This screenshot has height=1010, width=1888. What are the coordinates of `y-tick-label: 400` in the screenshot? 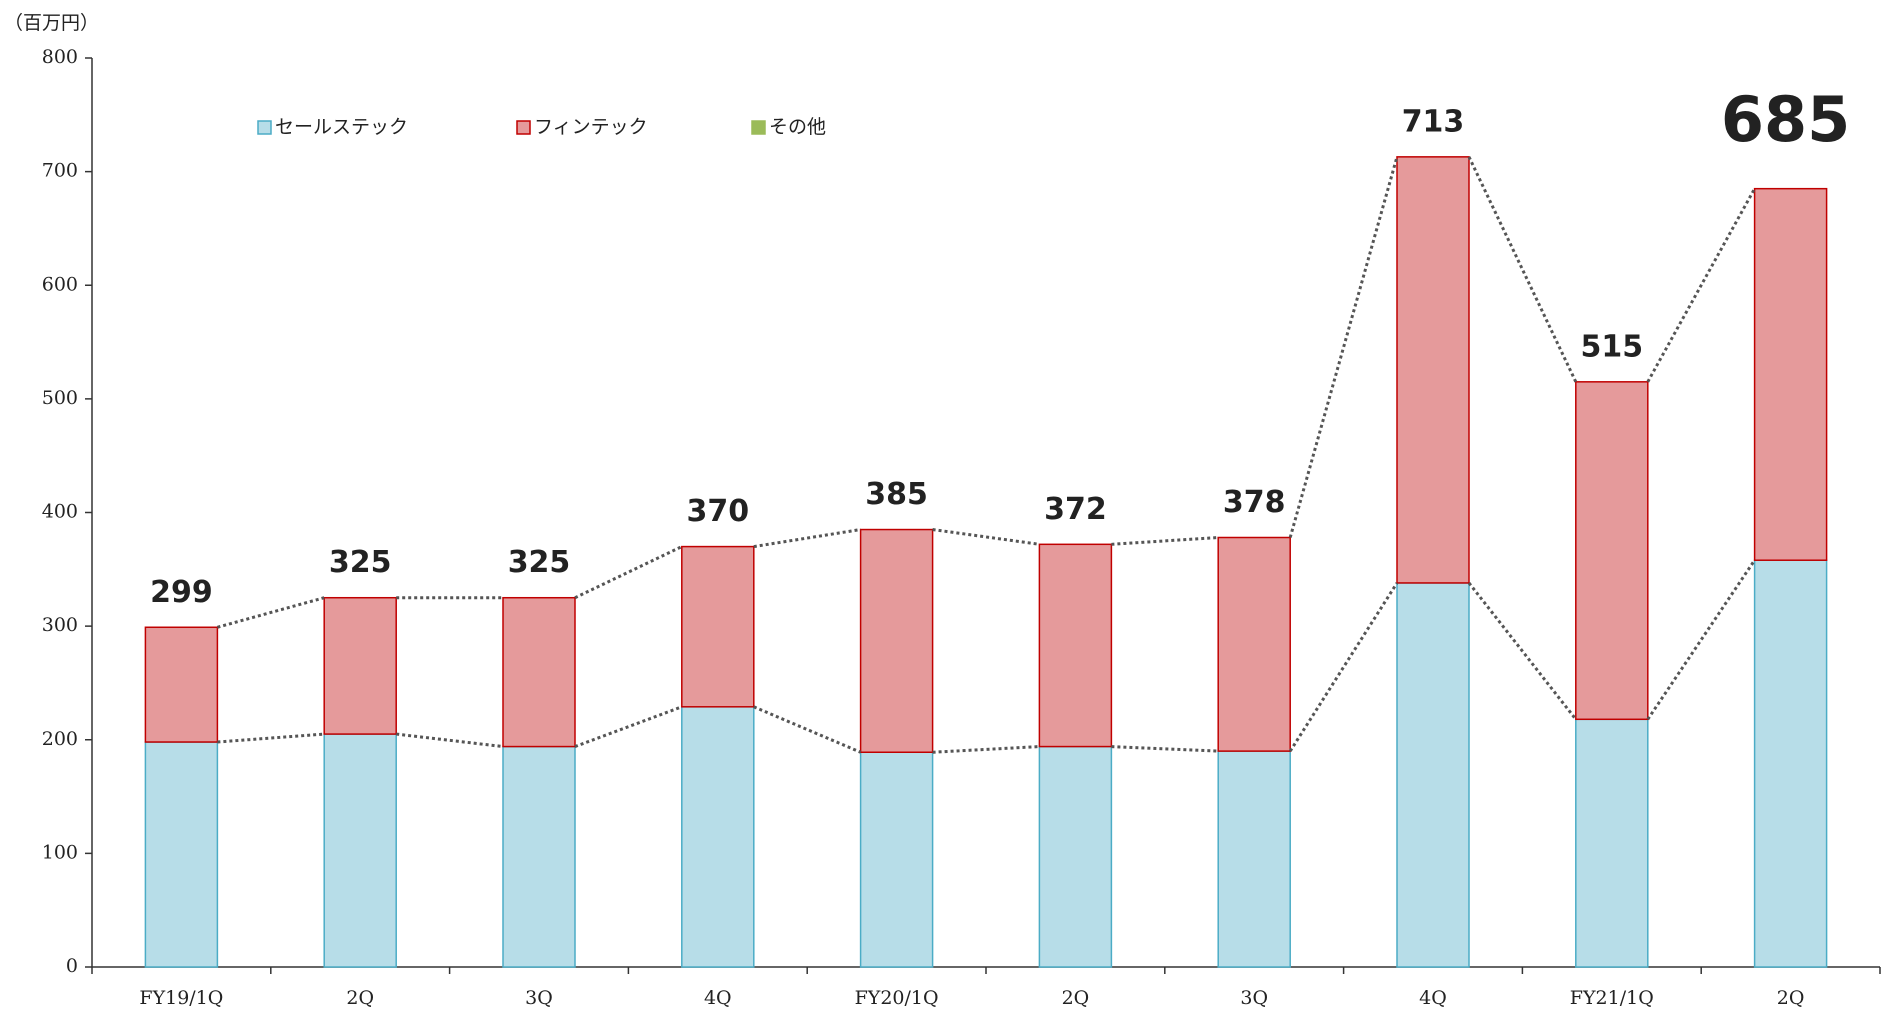 It's located at (60, 512).